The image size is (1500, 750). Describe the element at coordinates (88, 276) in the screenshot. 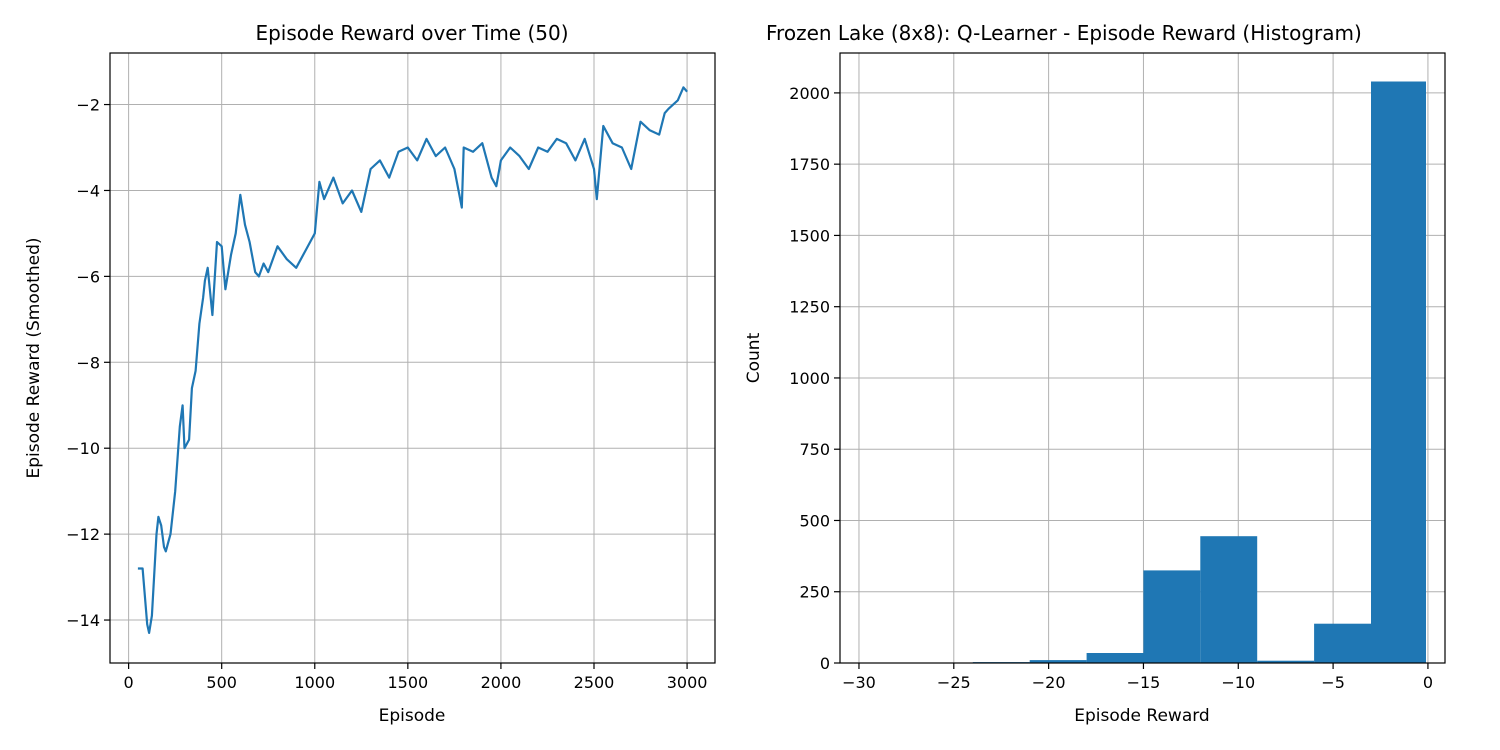

I see `left-y-tick-label: −6` at that location.